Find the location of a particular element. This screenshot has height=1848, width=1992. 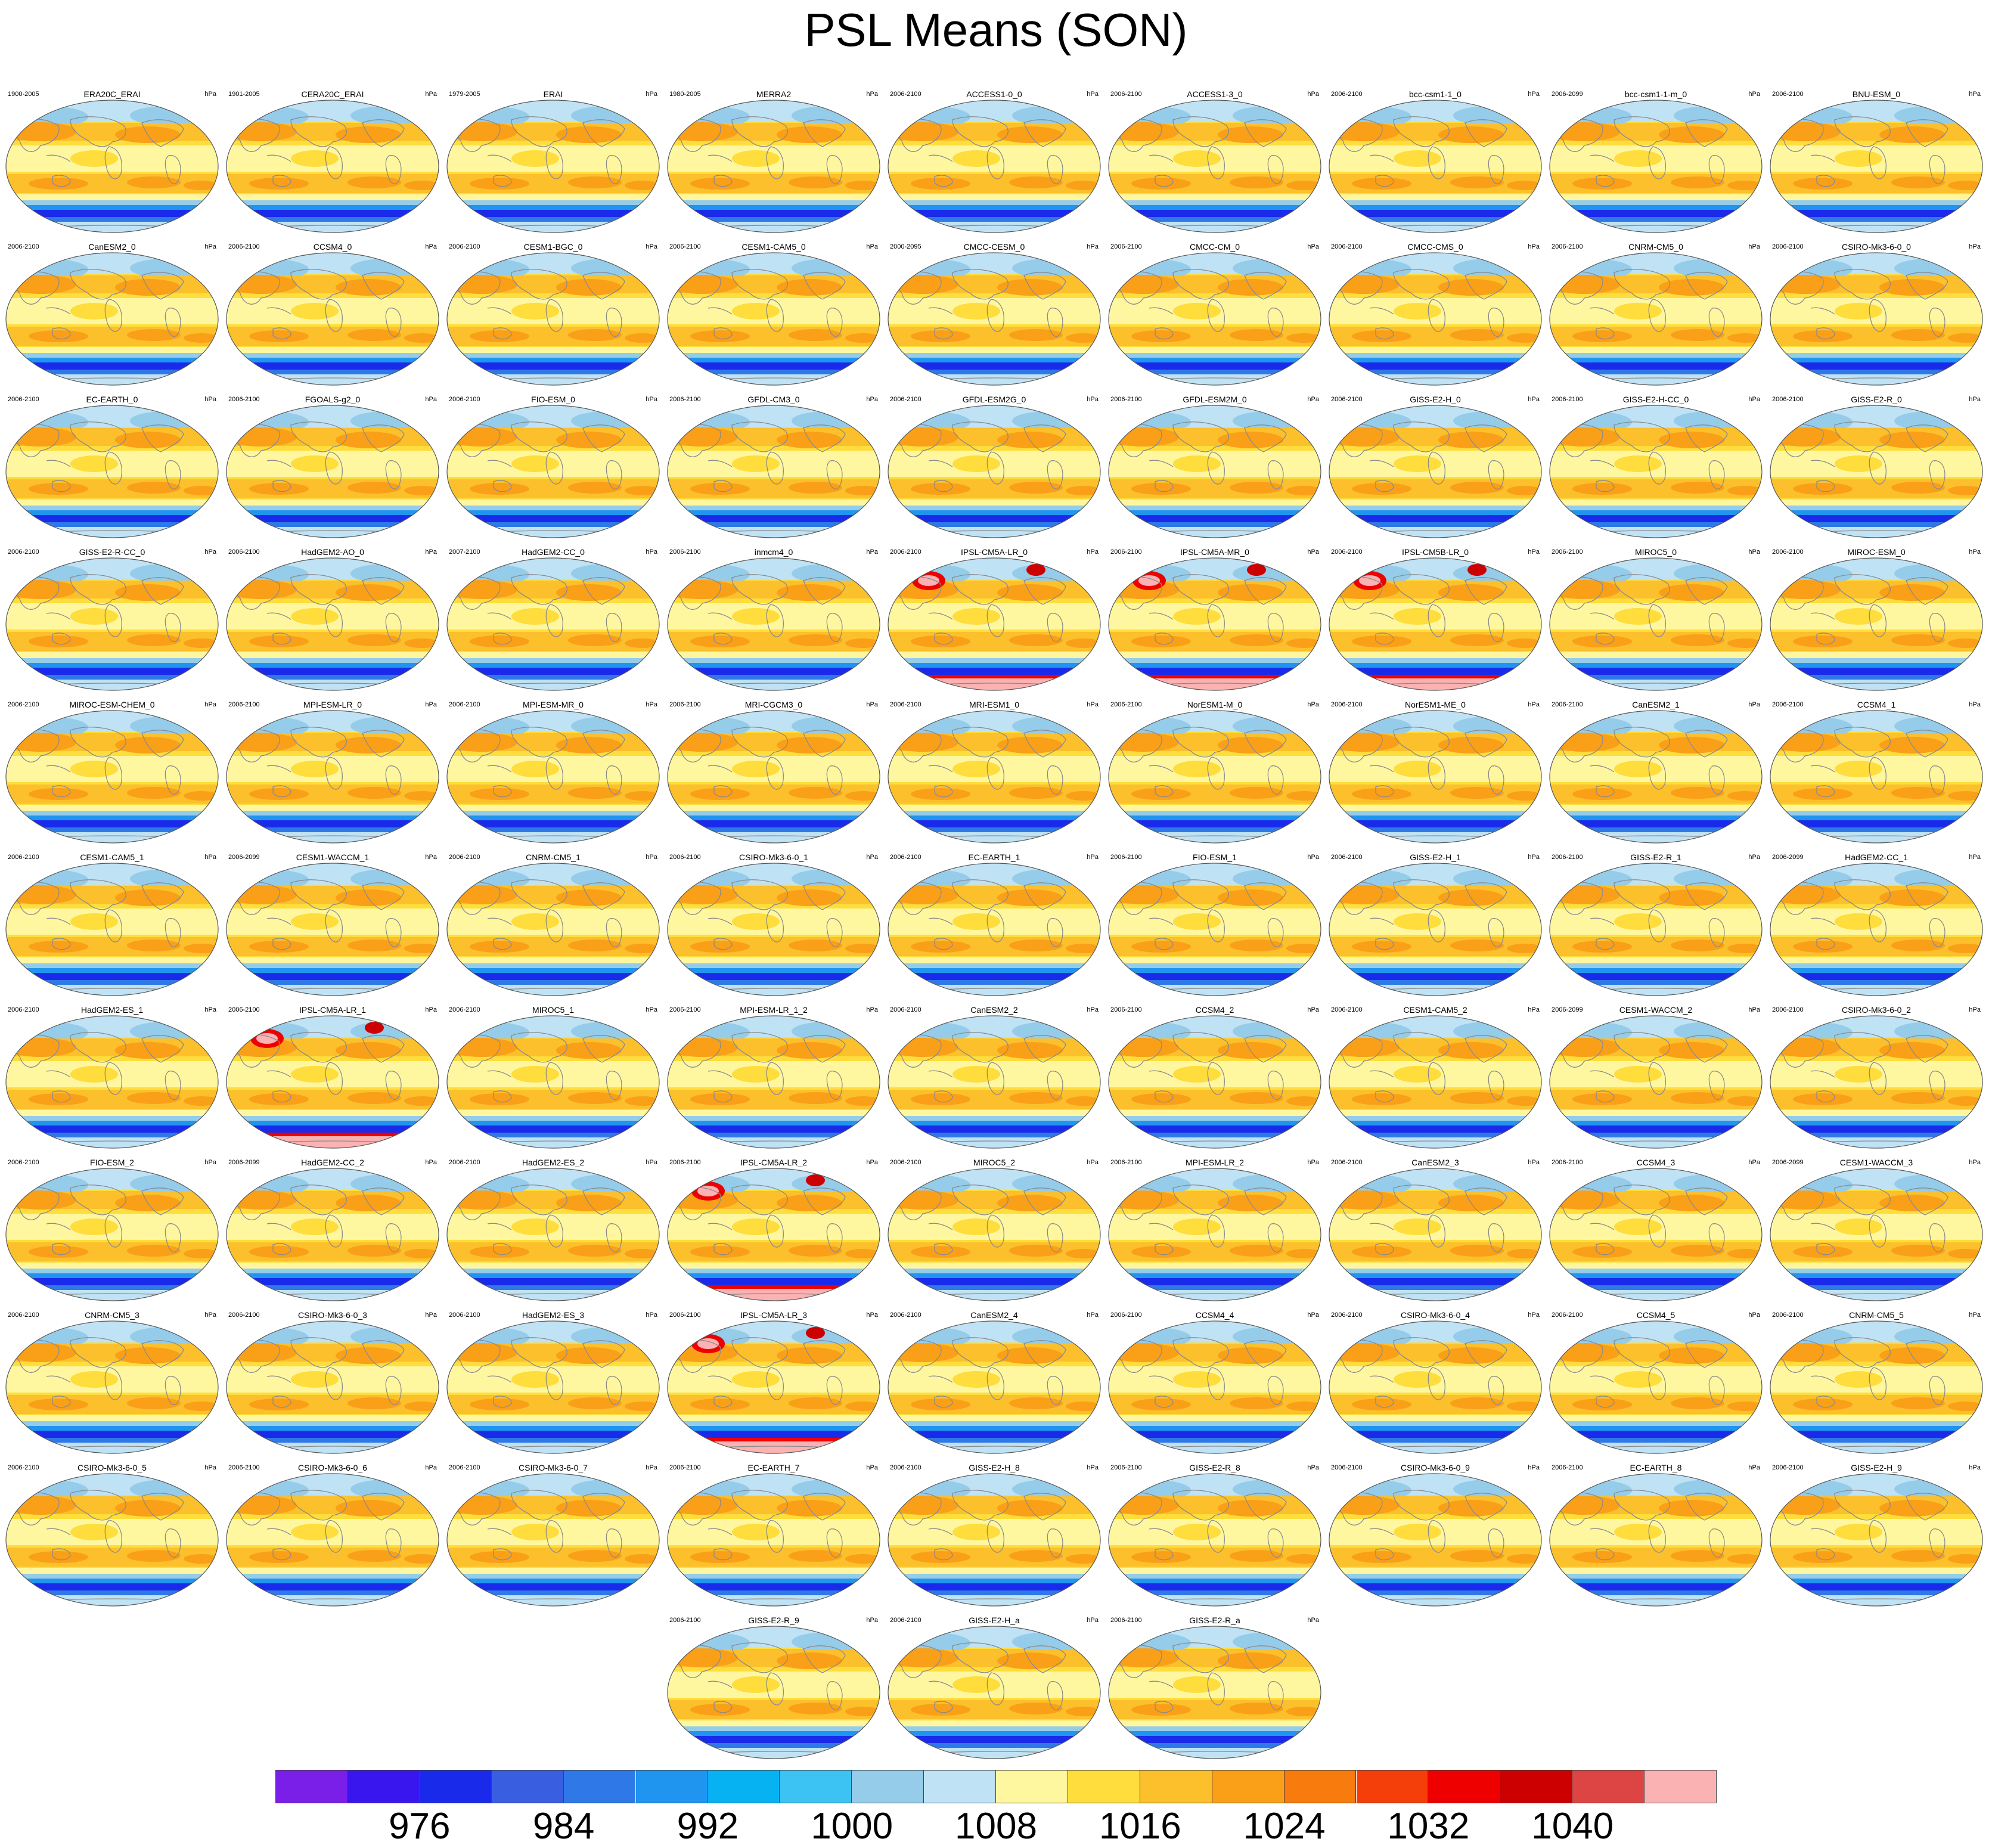

panel-model-name: CESM1-CAM5_2 is located at coordinates (1435, 1010).